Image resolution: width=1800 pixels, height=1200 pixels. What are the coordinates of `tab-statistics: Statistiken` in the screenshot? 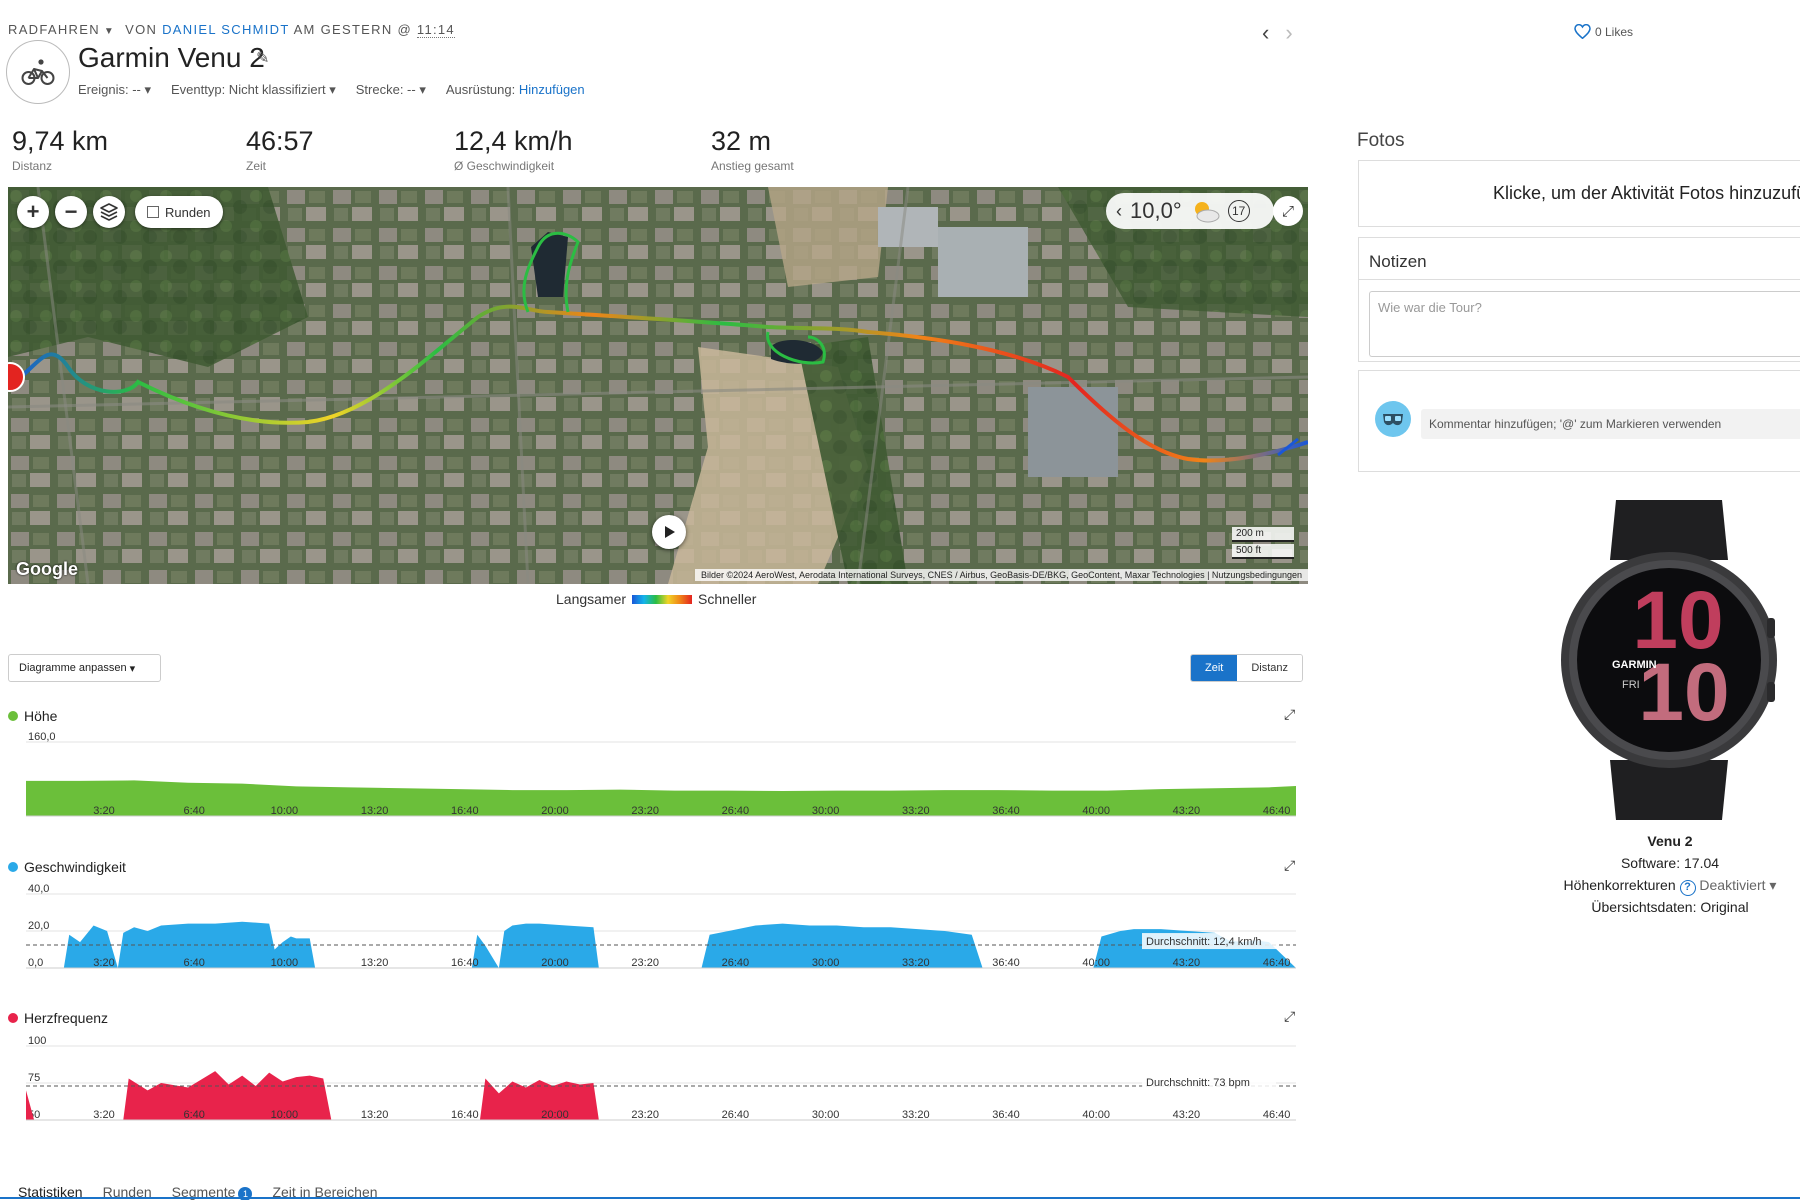 It's located at (50, 1192).